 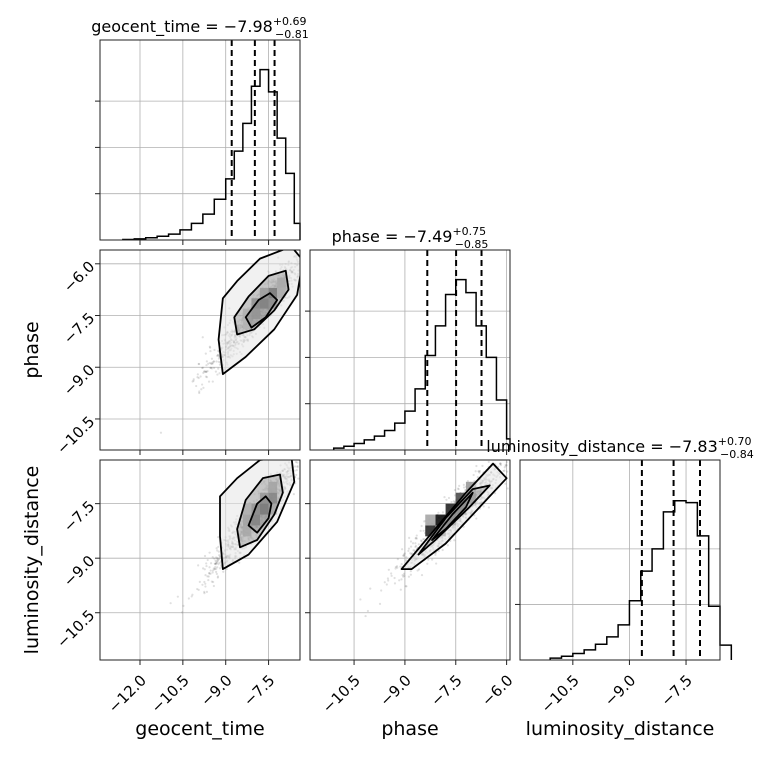 I want to click on x-axis-label-geocent_time: geocent_time, so click(x=199, y=729).